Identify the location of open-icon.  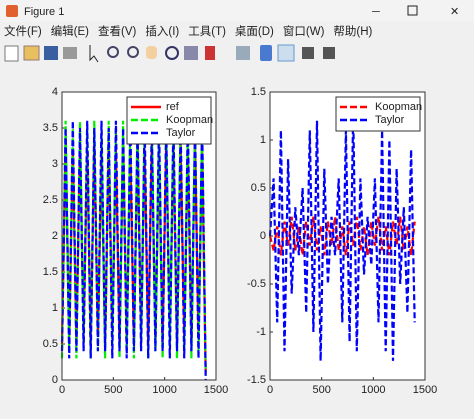
(31, 53).